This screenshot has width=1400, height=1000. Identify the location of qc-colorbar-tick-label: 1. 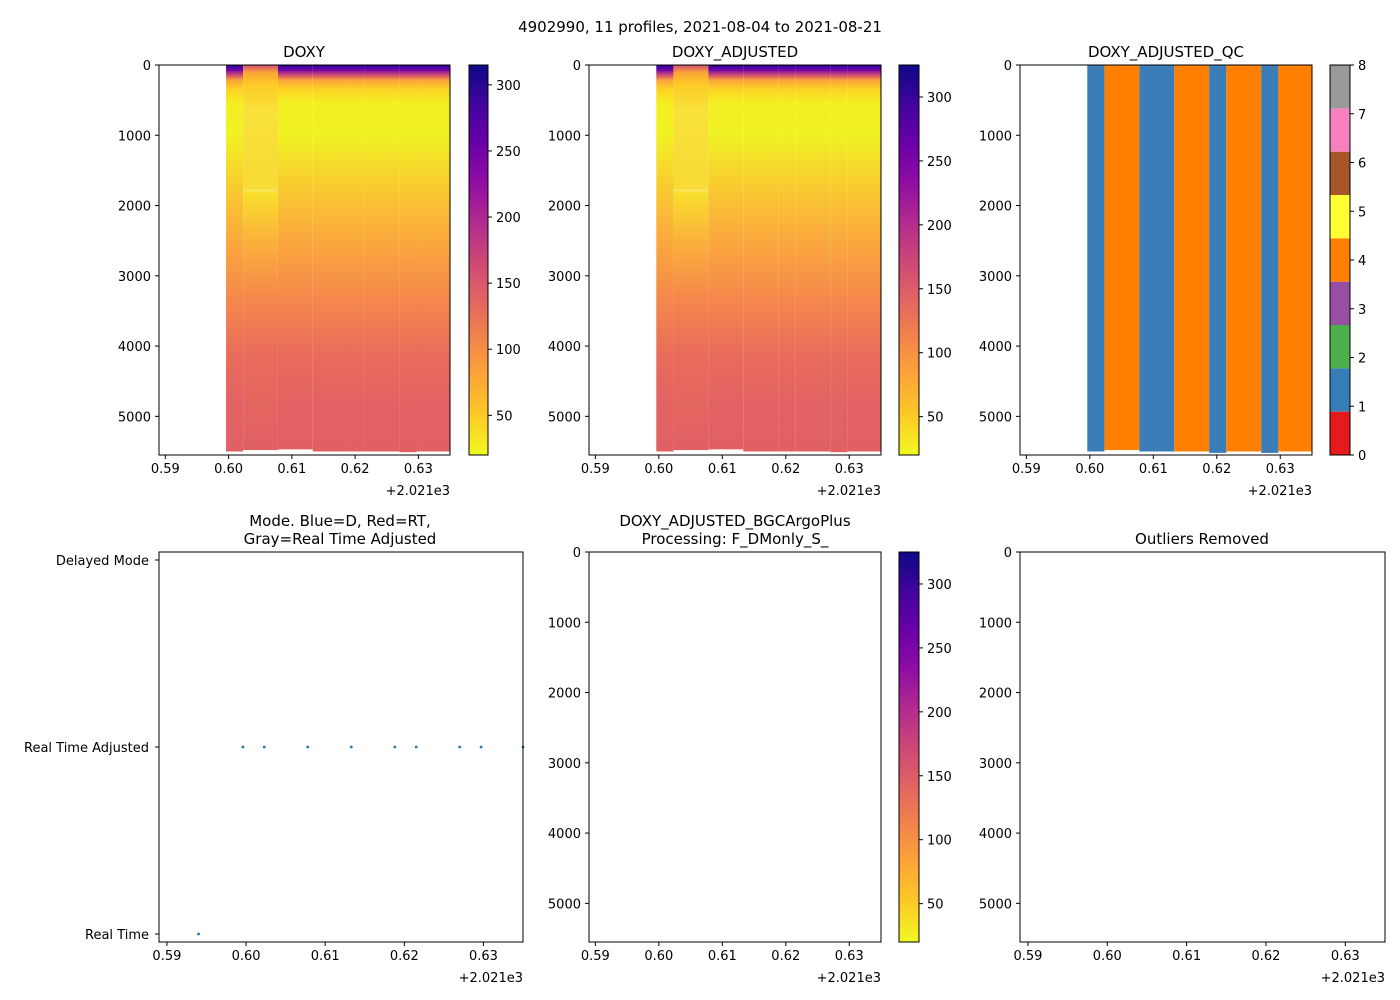
(1362, 407).